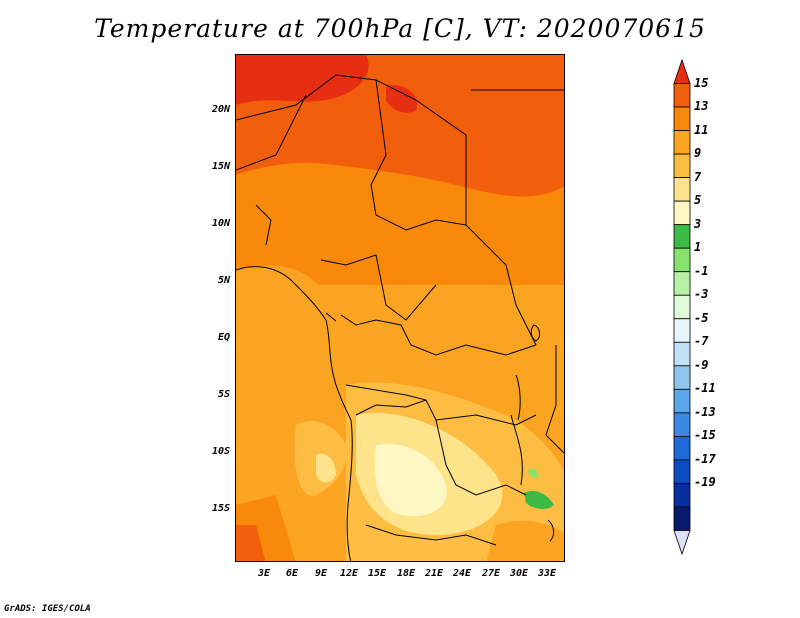  What do you see at coordinates (321, 573) in the screenshot?
I see `lon-label: 9E` at bounding box center [321, 573].